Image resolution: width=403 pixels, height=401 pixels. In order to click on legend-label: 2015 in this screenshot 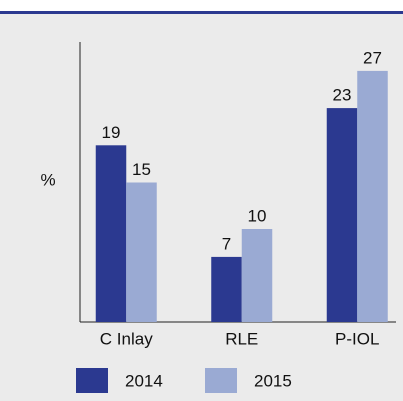, I will do `click(273, 380)`.